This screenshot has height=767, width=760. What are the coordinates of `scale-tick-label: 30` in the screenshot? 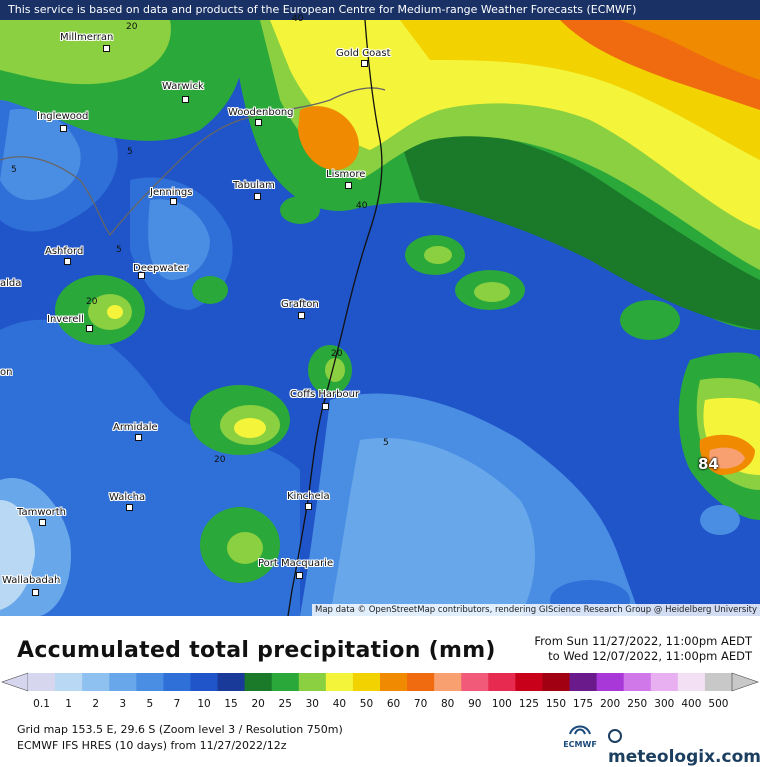 It's located at (312, 704).